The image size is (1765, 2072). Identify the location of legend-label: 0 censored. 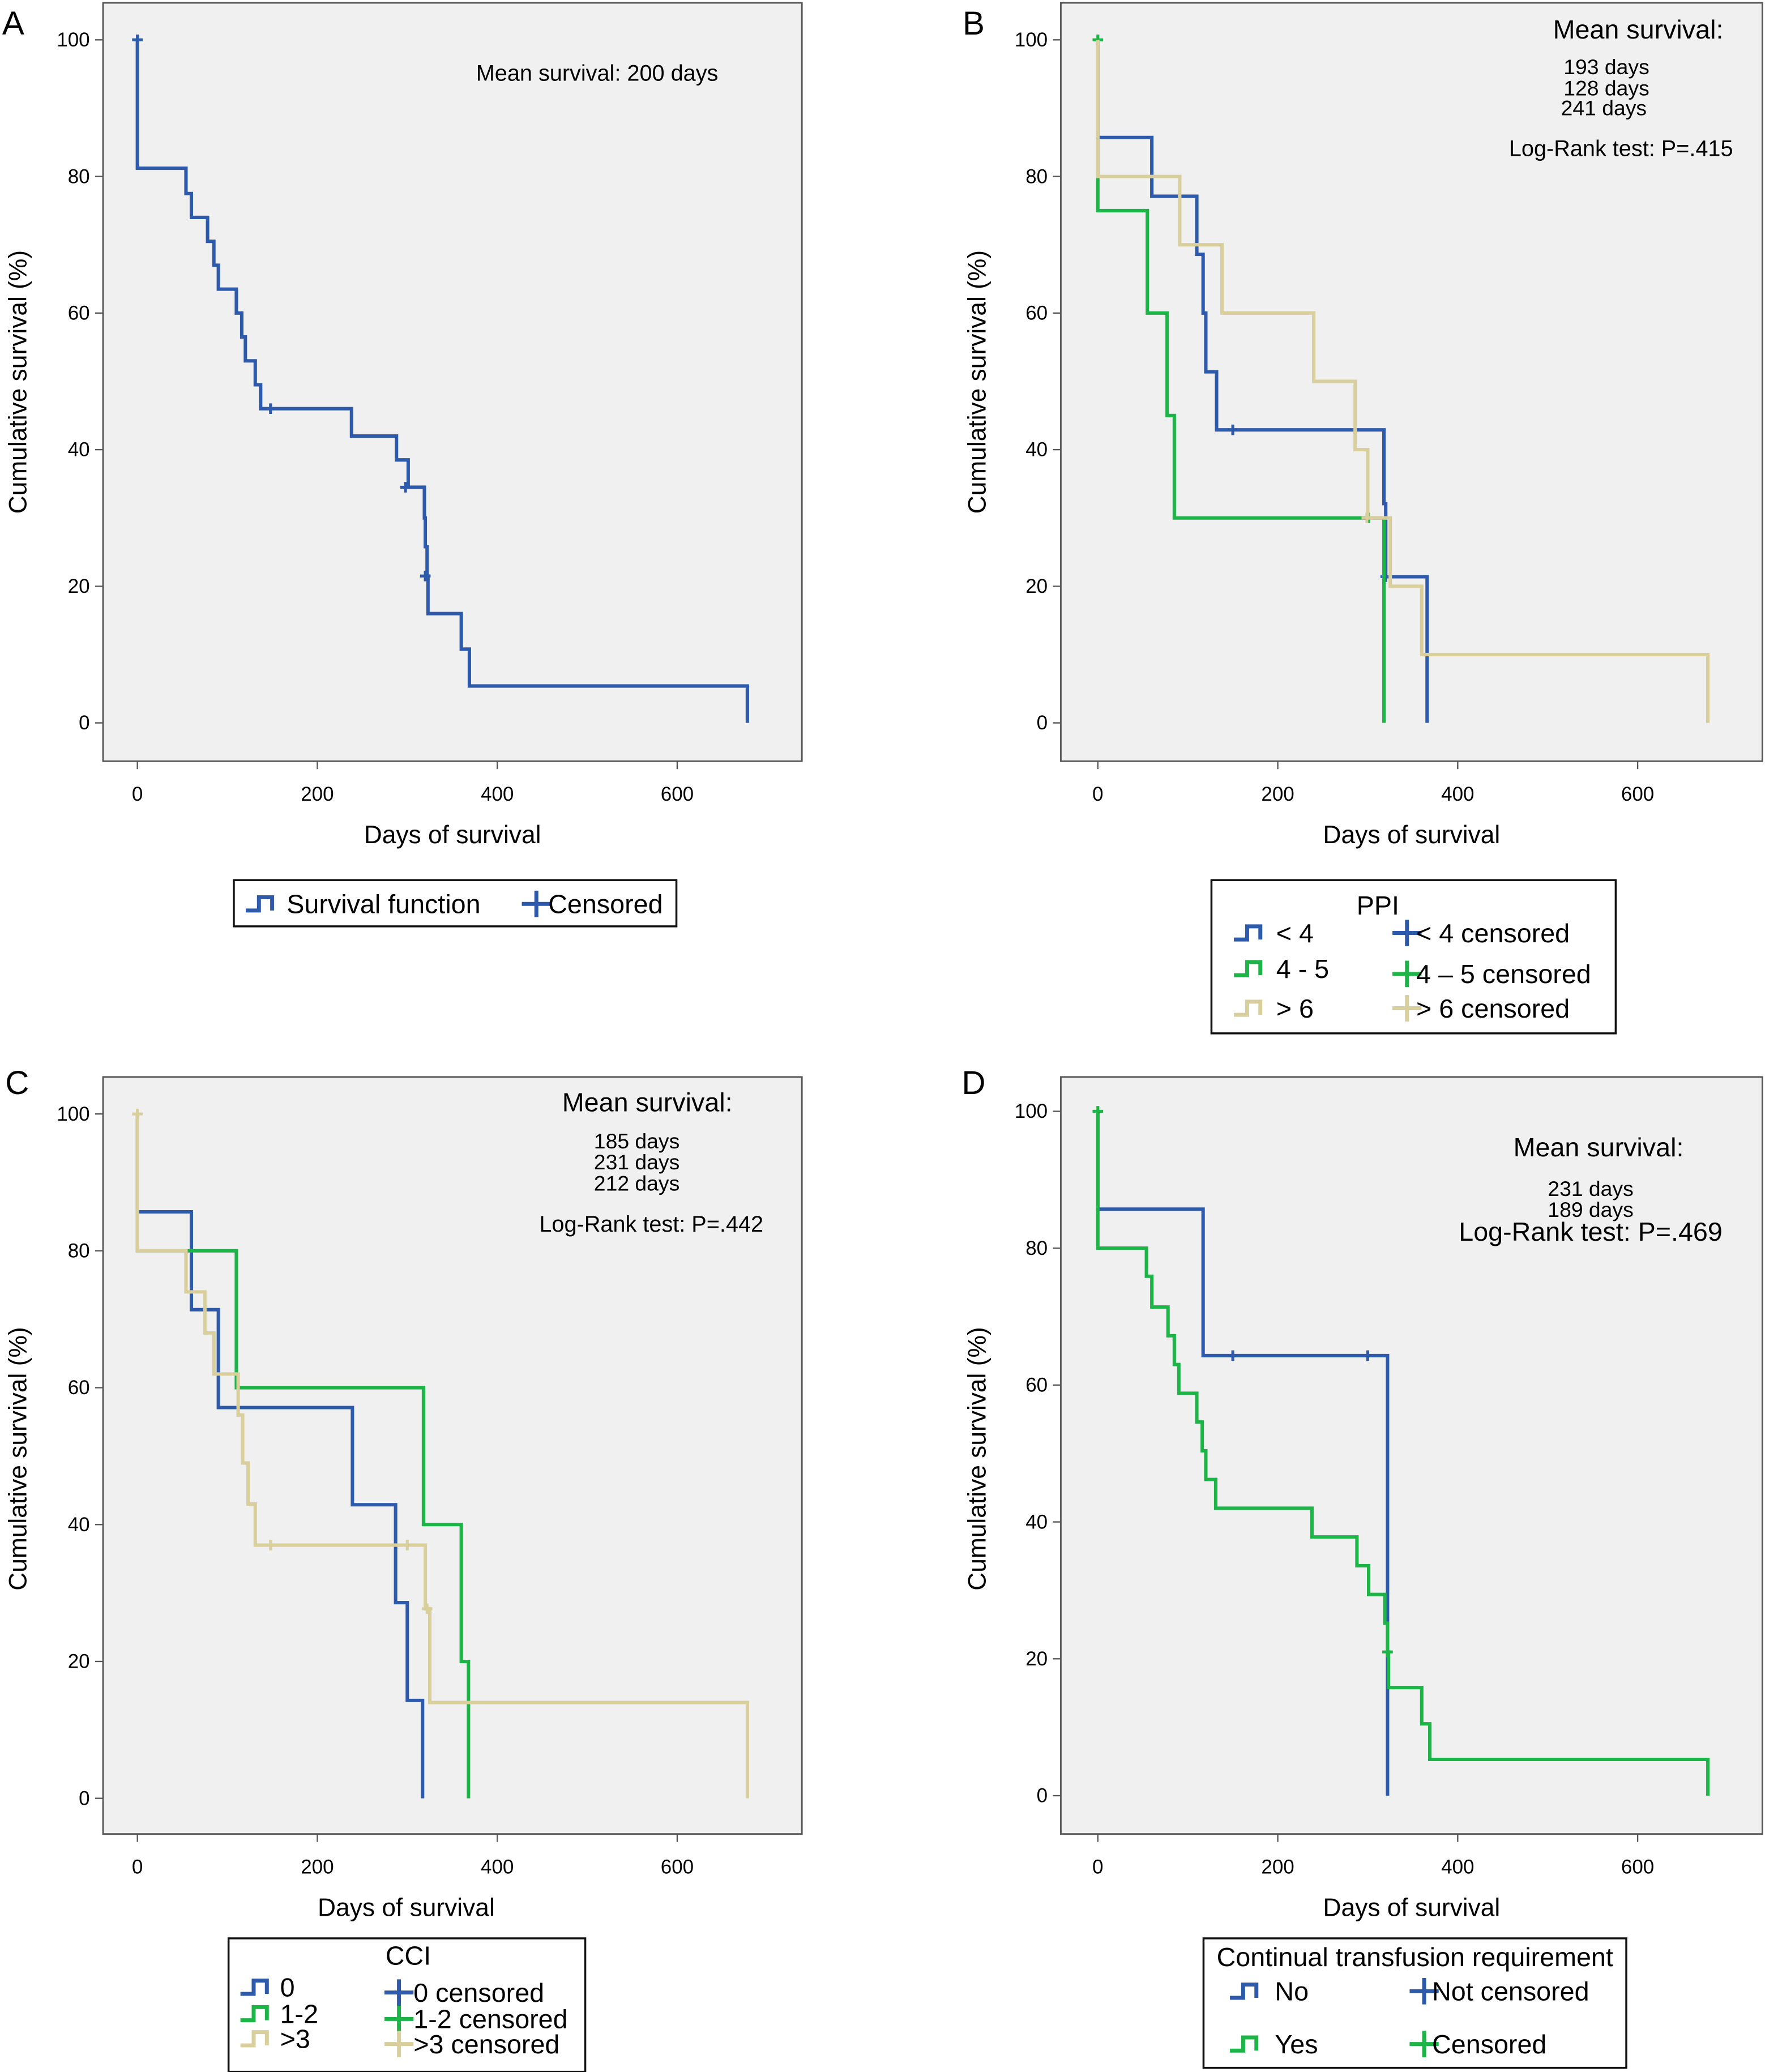
(478, 1992).